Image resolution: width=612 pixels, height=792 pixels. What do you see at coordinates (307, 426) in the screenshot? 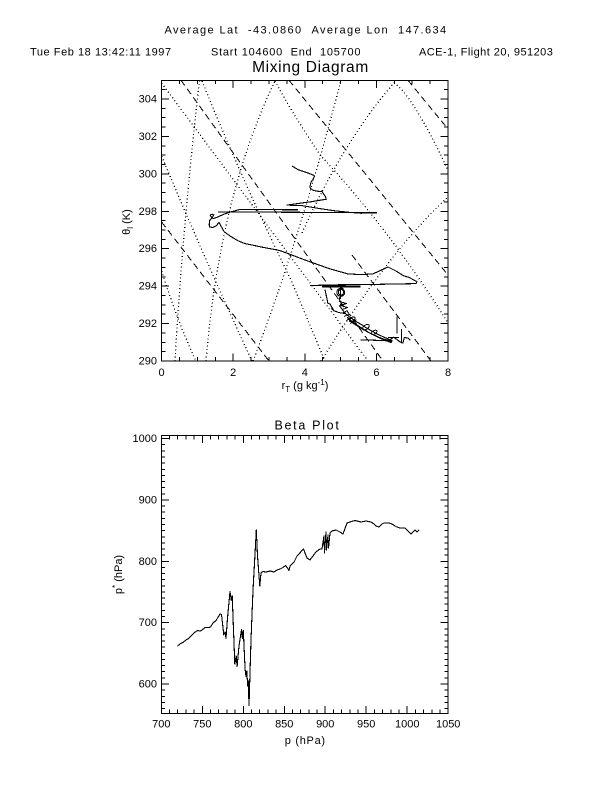
I see `svg-text: Beta Plot` at bounding box center [307, 426].